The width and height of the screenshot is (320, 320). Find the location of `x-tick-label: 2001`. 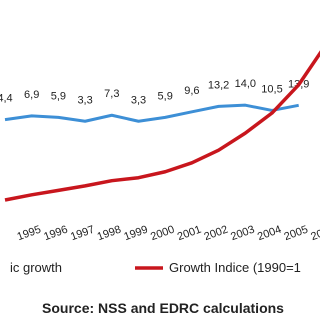

x-tick-label: 2001 is located at coordinates (189, 234).